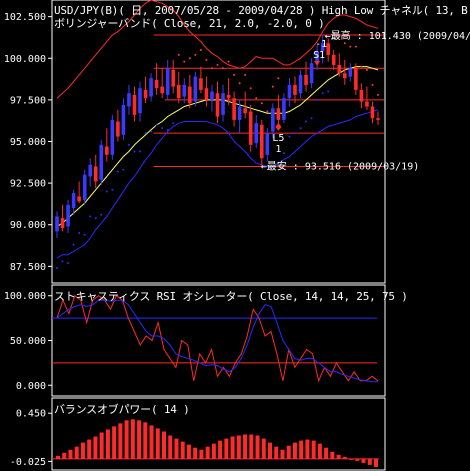 This screenshot has width=470, height=471. I want to click on y-tick-label: 95.000, so click(28, 142).